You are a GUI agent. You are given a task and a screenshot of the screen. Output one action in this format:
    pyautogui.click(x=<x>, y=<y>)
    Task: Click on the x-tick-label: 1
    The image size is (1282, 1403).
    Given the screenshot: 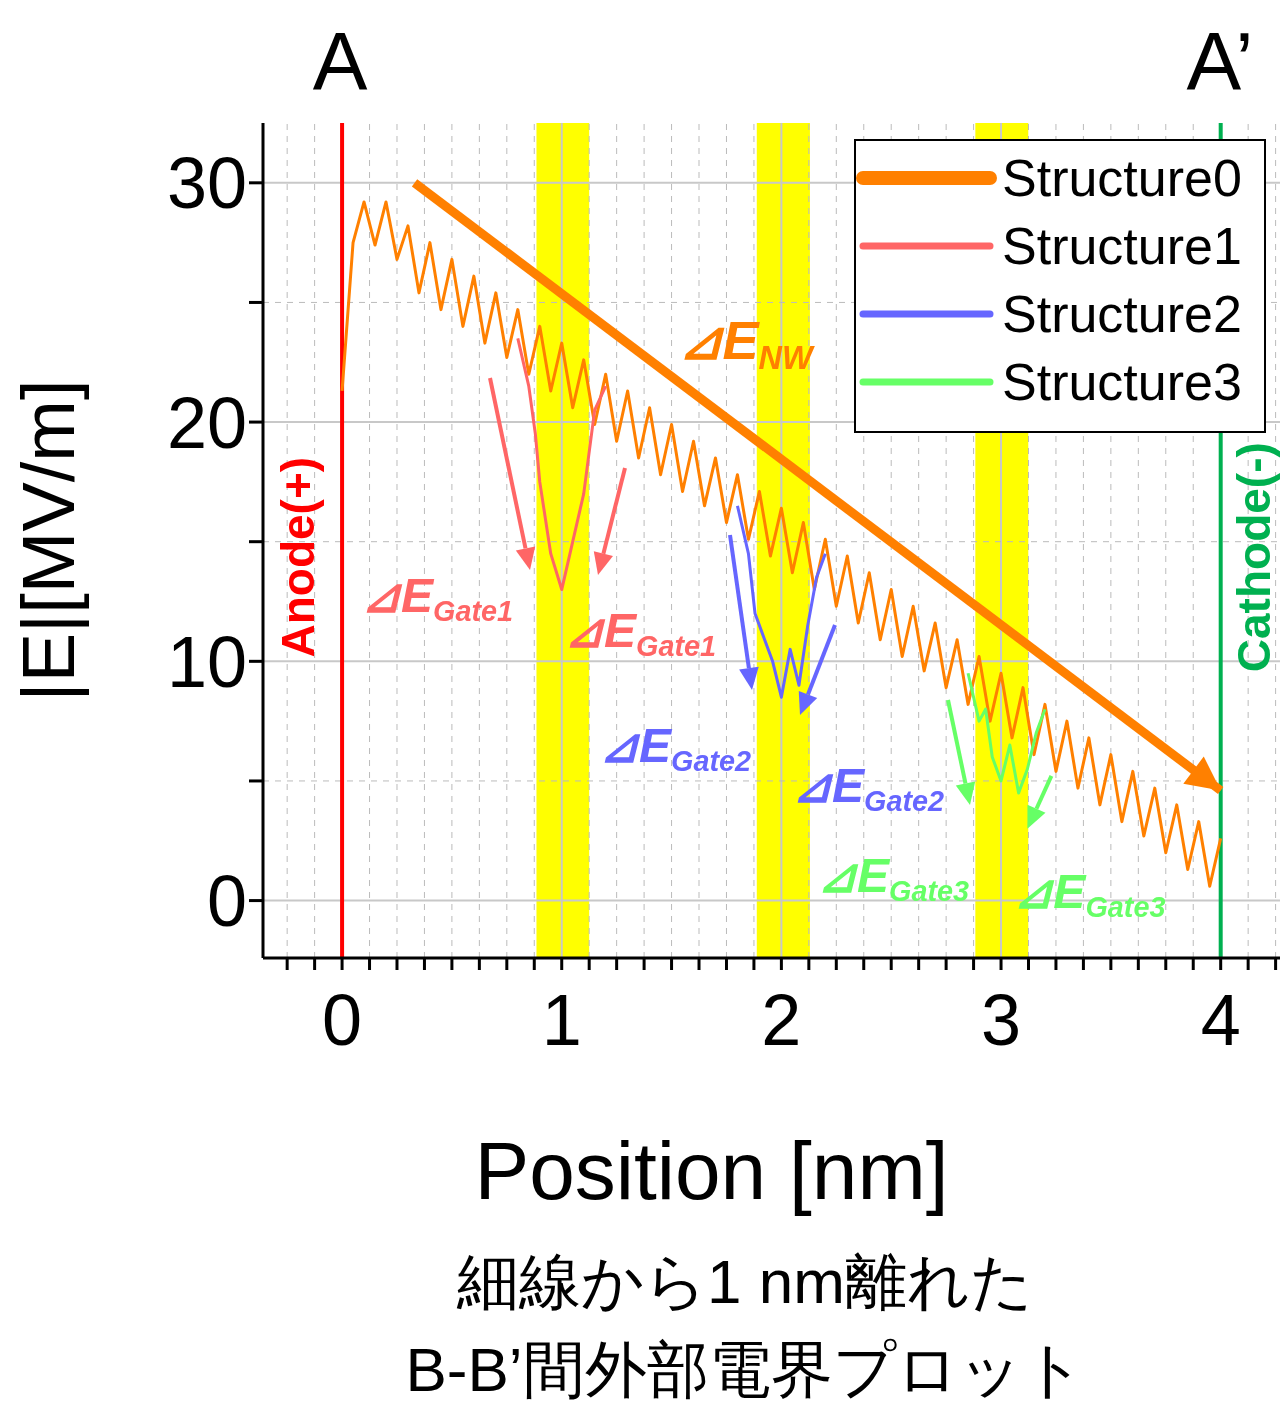 What is the action you would take?
    pyautogui.click(x=561, y=1020)
    